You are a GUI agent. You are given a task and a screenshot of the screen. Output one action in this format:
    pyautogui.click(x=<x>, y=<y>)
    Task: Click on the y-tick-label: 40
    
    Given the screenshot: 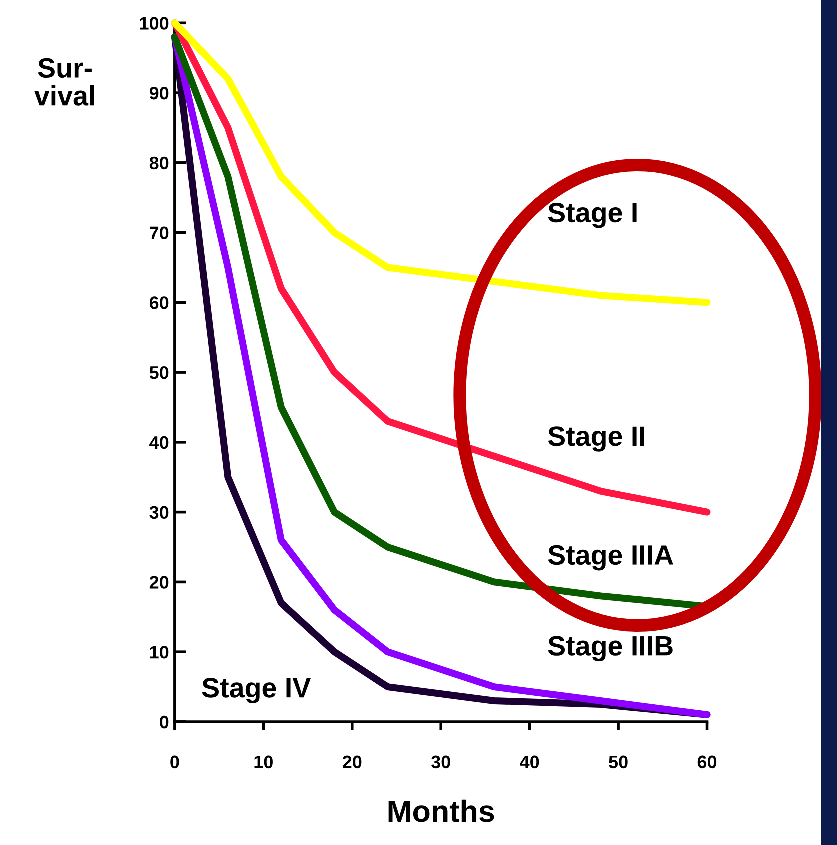 What is the action you would take?
    pyautogui.click(x=159, y=443)
    